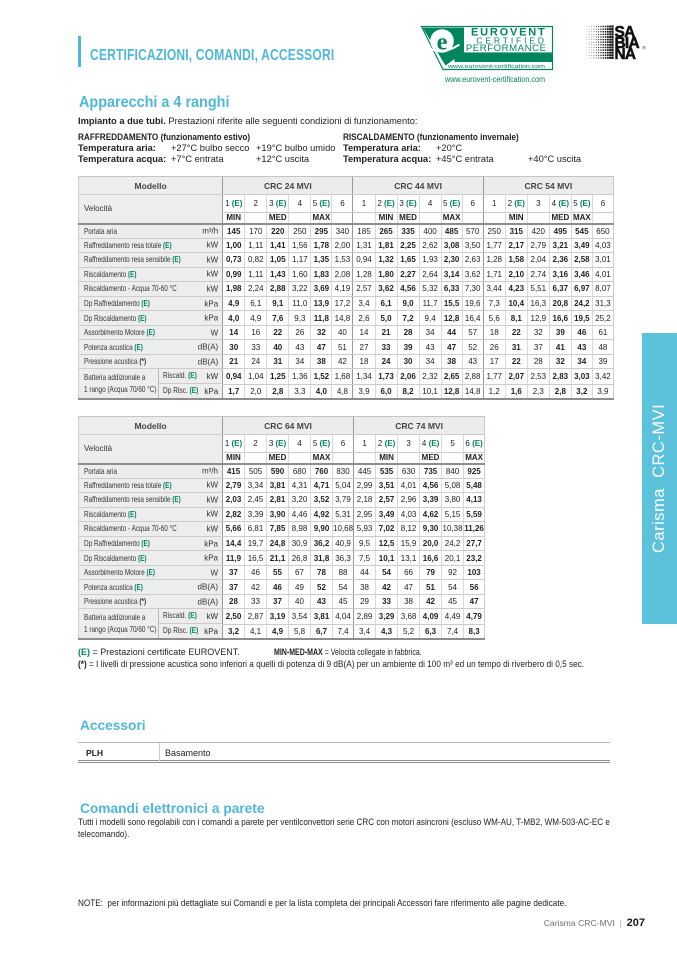 The image size is (677, 958). Describe the element at coordinates (625, 32) in the screenshot. I see `svg-text: SA` at that location.